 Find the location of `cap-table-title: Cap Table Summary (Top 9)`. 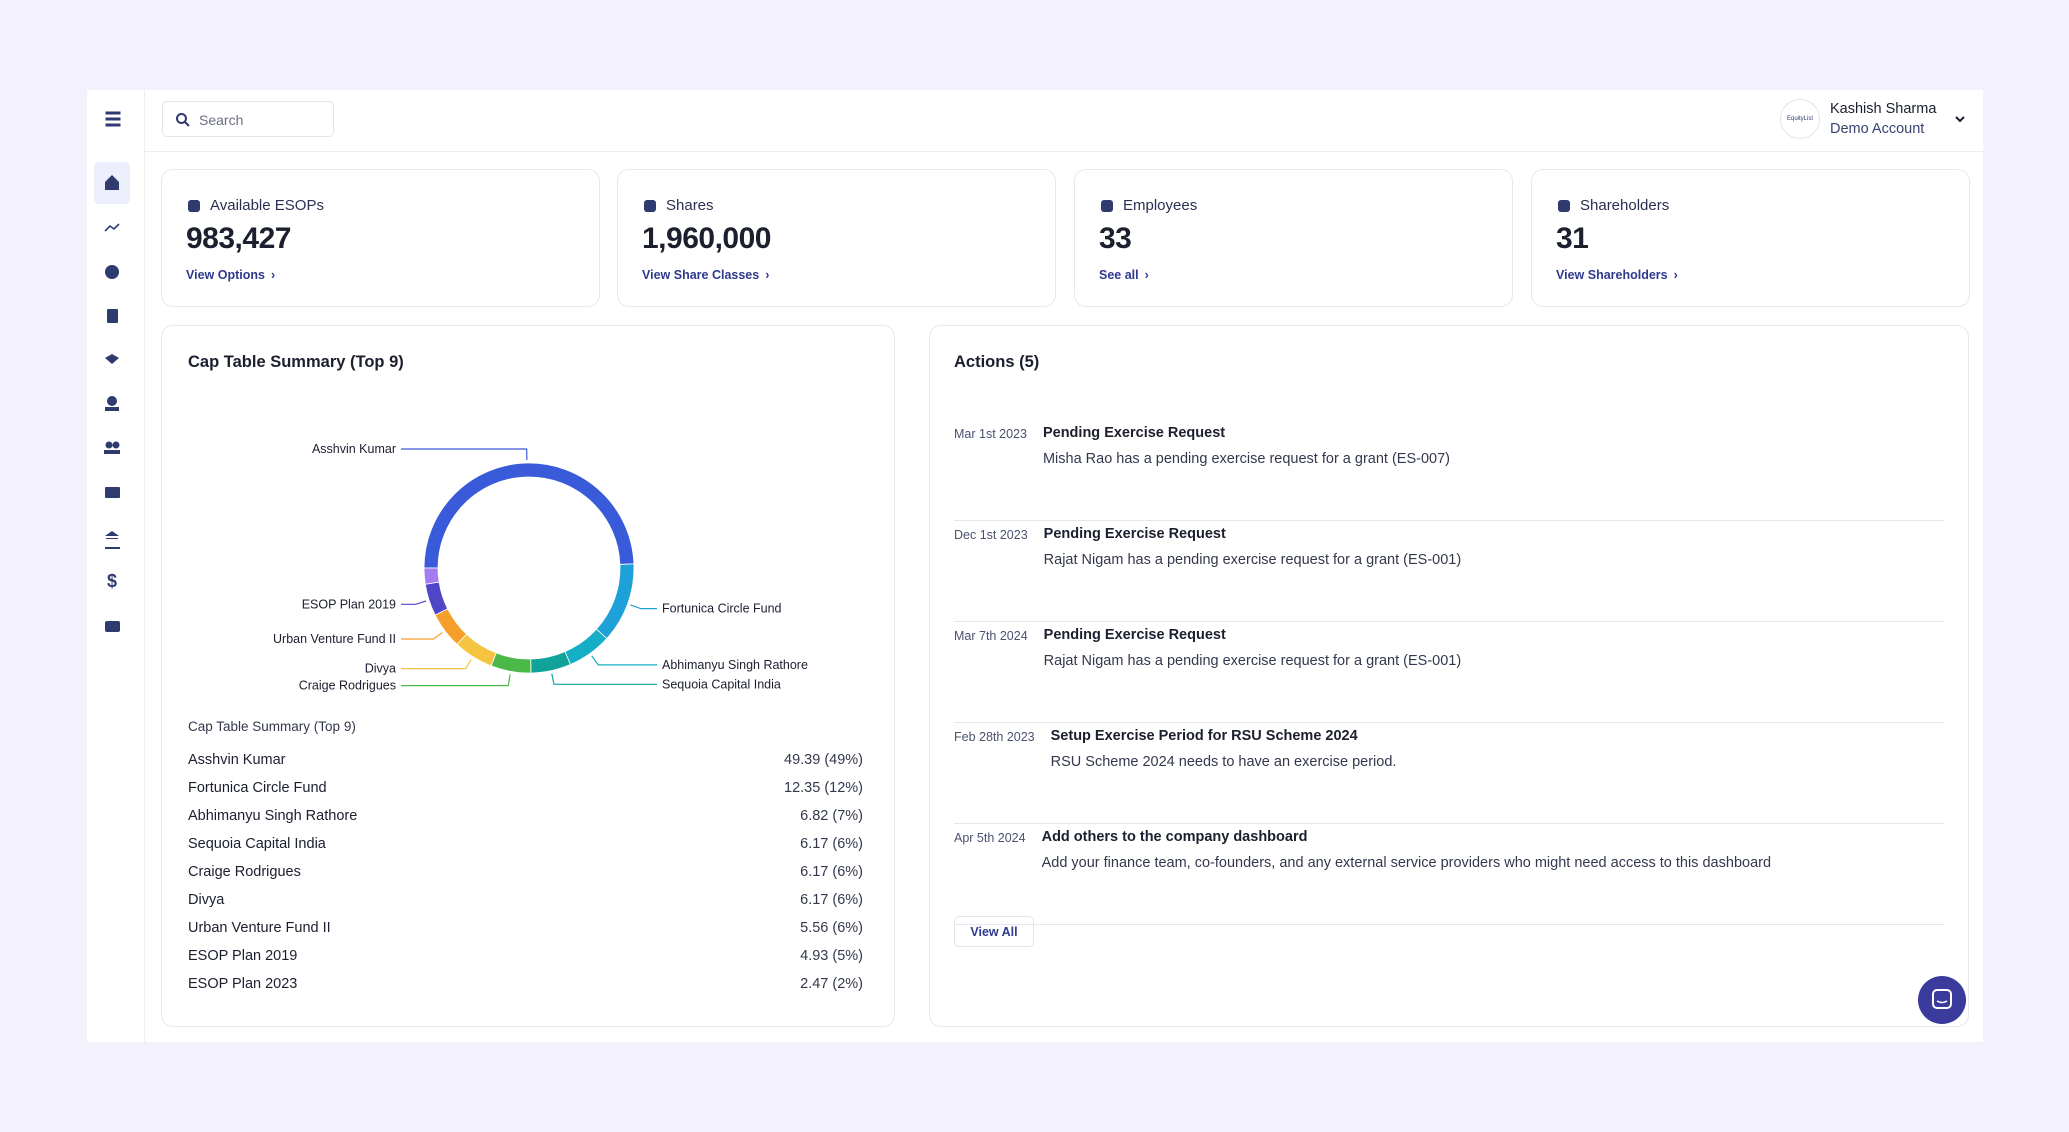

cap-table-title: Cap Table Summary (Top 9) is located at coordinates (296, 362).